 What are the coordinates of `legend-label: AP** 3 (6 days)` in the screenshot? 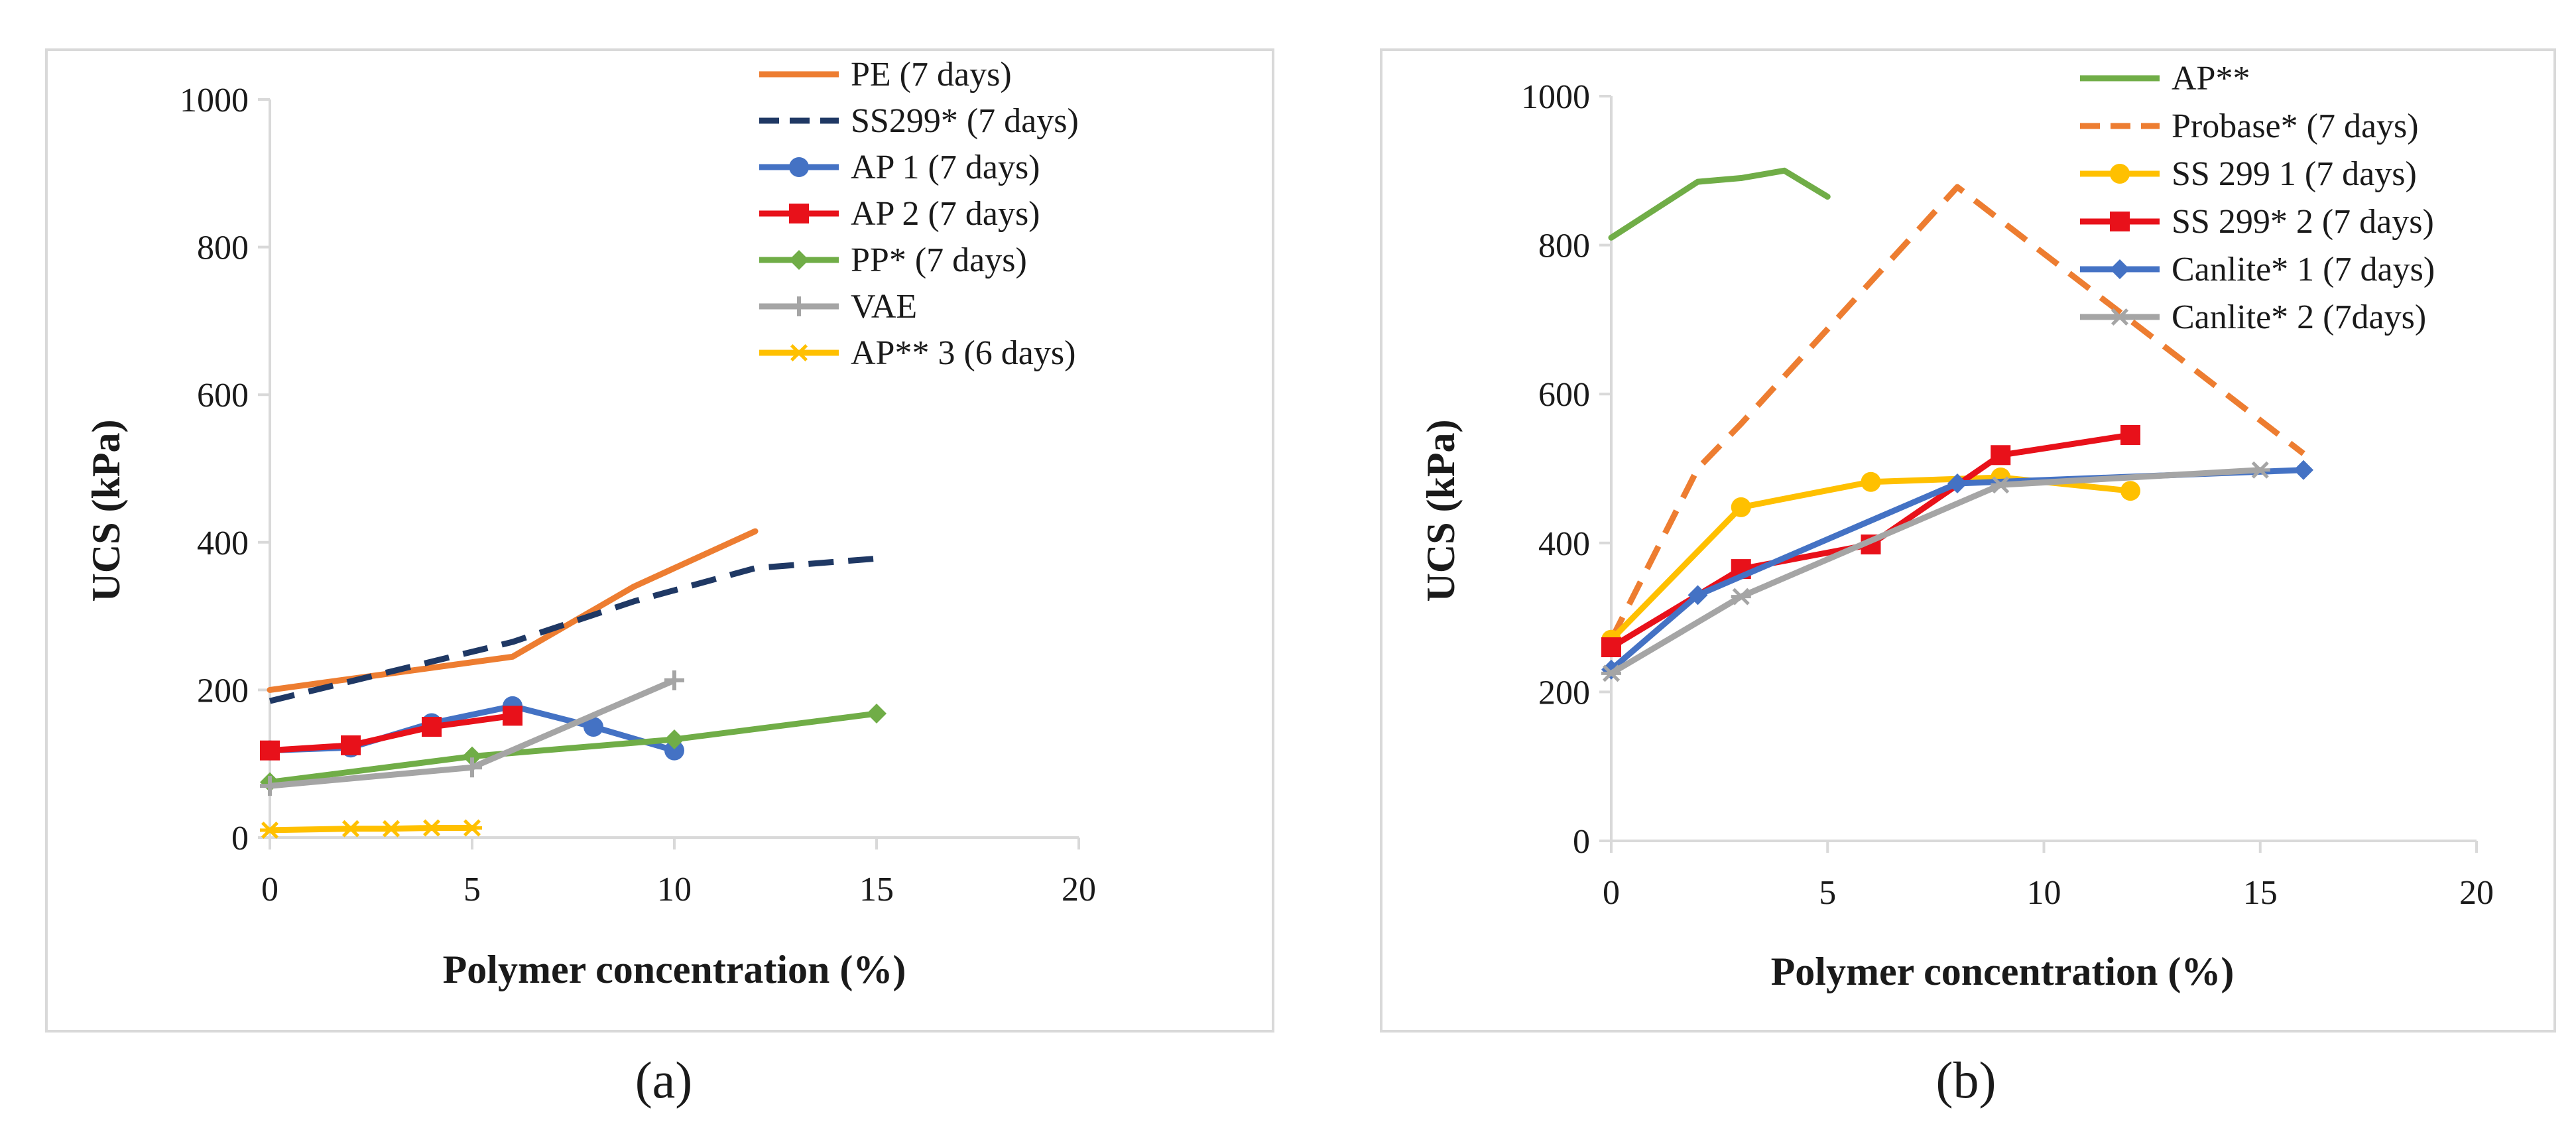 It's located at (963, 353).